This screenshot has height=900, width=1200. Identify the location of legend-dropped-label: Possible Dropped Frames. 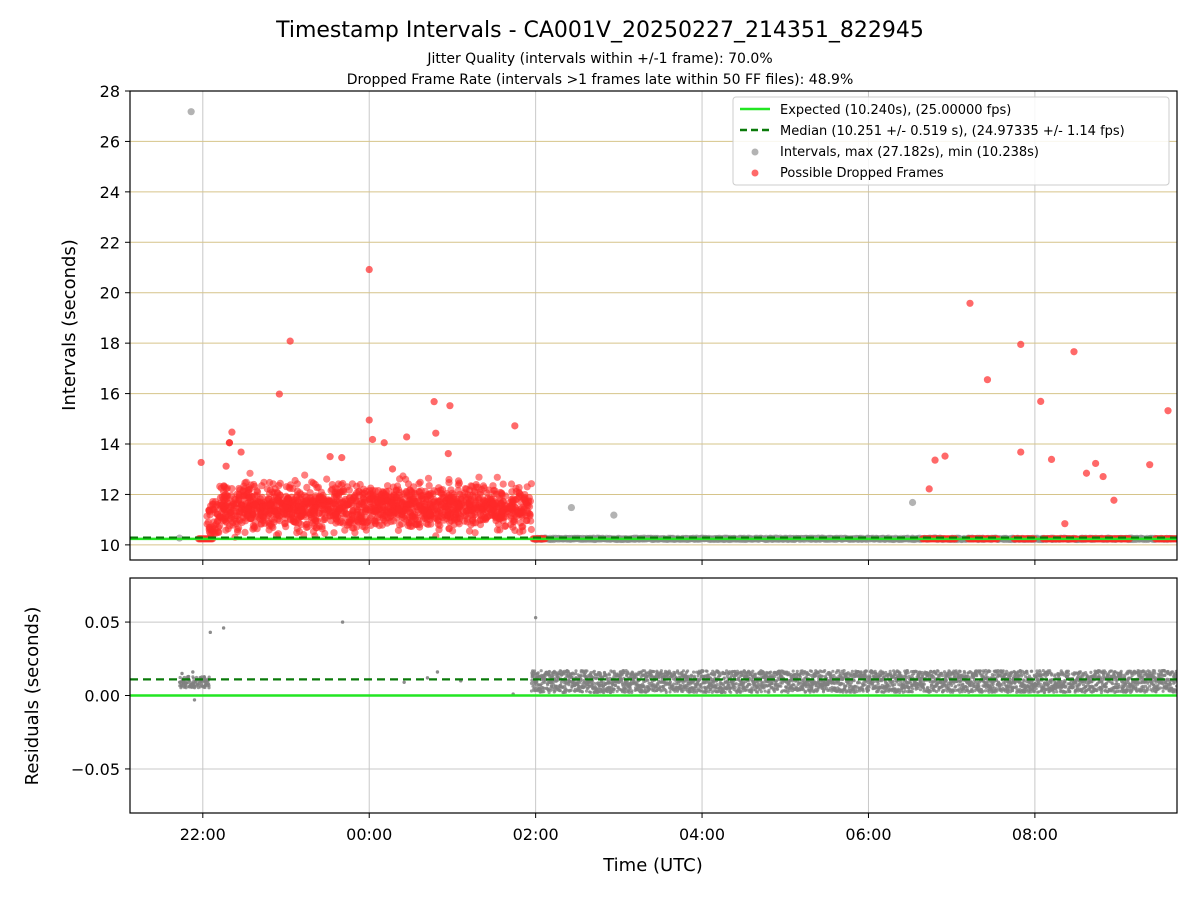
(862, 173).